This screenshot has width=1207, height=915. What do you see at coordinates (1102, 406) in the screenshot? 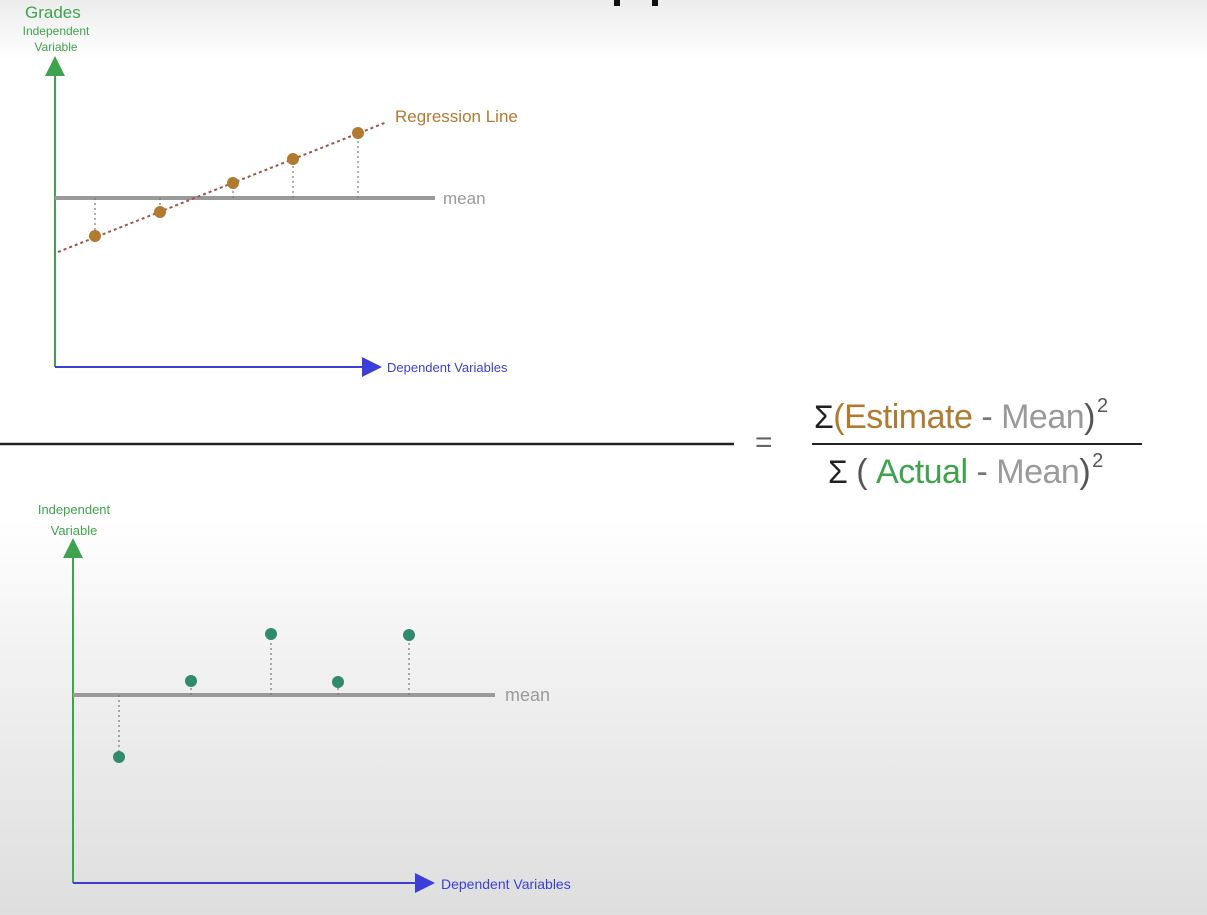
I see `numerator-exponent: 2` at bounding box center [1102, 406].